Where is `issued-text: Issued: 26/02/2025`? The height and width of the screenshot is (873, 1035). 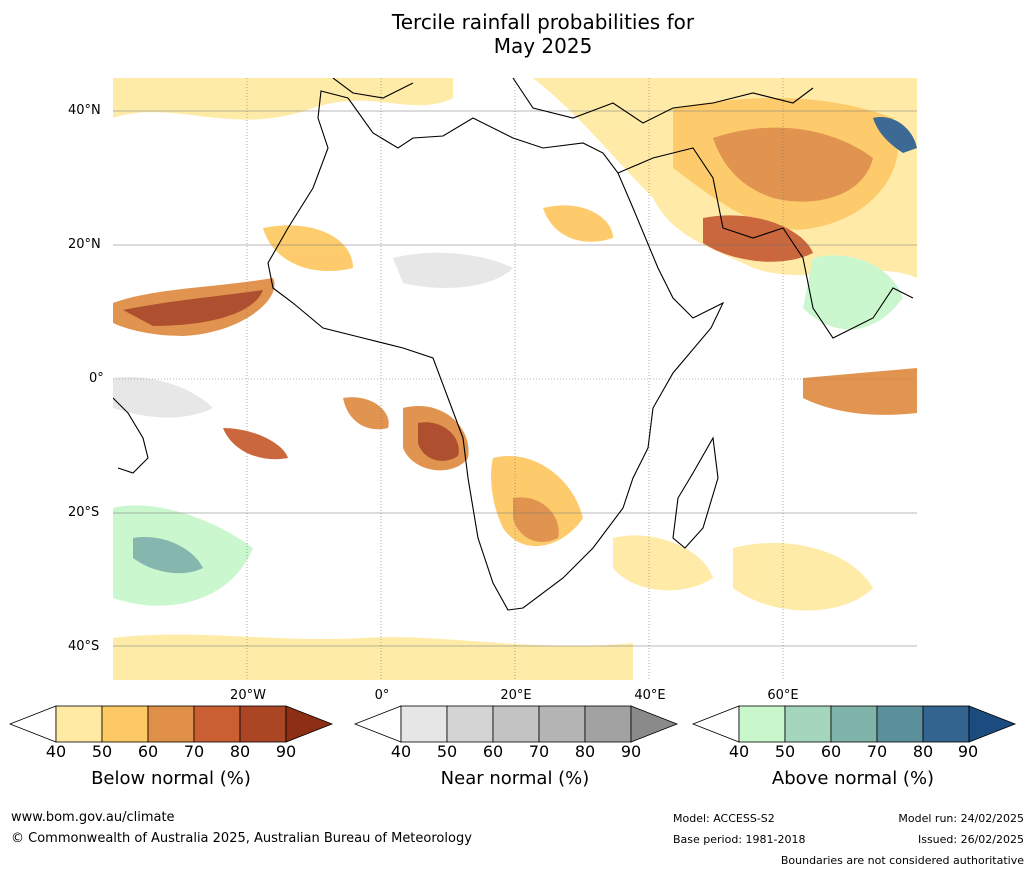 issued-text: Issued: 26/02/2025 is located at coordinates (970, 839).